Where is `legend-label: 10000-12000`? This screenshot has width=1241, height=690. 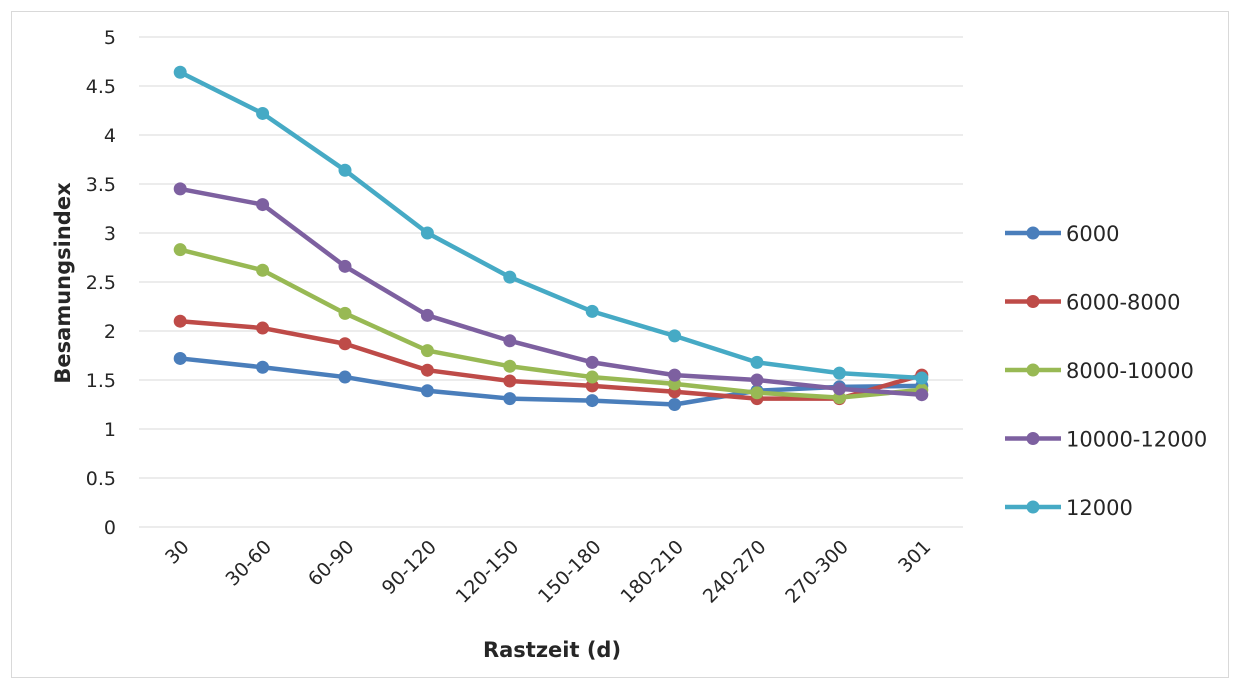 legend-label: 10000-12000 is located at coordinates (1136, 440).